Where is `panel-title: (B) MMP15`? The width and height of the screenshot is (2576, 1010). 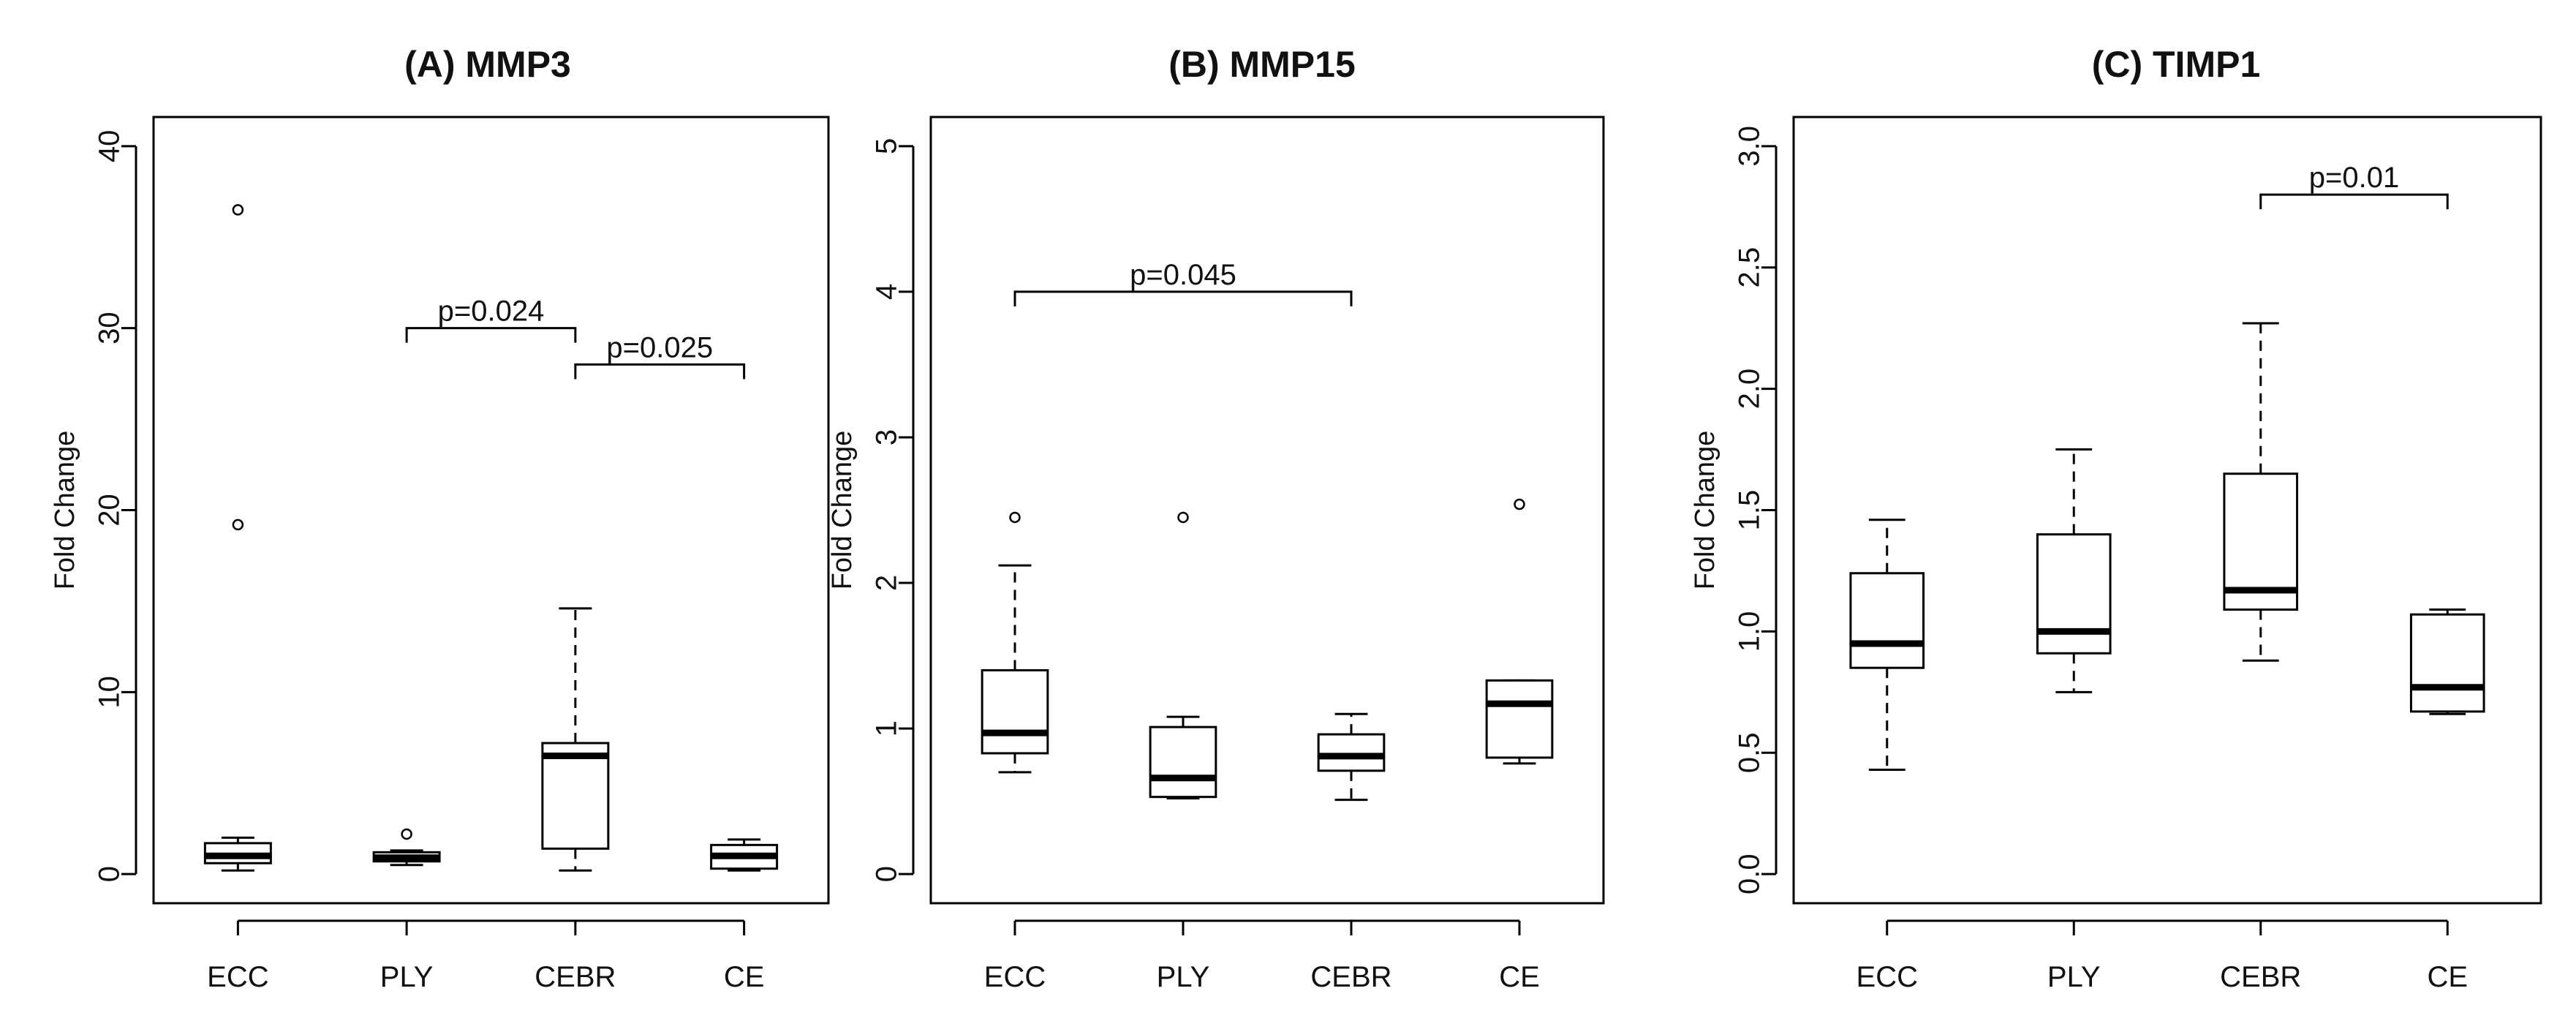 panel-title: (B) MMP15 is located at coordinates (1262, 64).